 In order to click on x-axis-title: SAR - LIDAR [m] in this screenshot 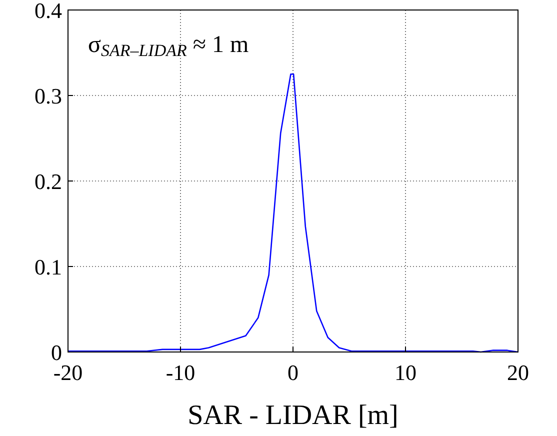, I will do `click(293, 415)`.